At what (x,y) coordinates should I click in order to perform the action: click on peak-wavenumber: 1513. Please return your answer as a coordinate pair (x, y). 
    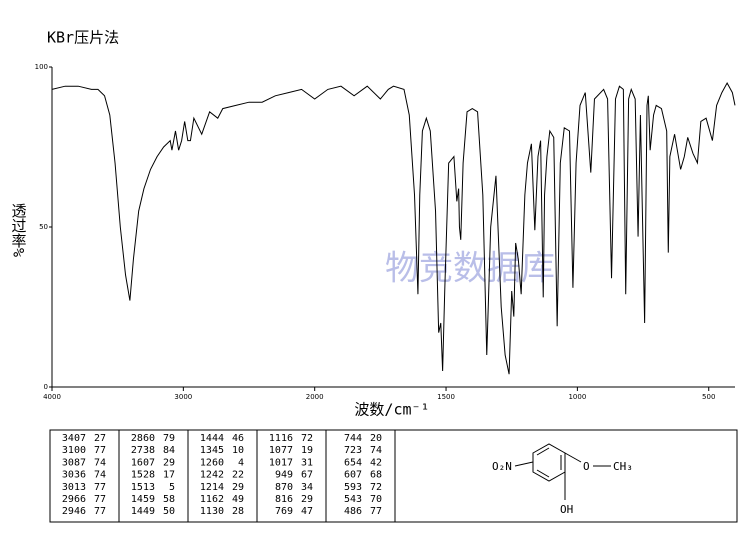
    Looking at the image, I should click on (143, 487).